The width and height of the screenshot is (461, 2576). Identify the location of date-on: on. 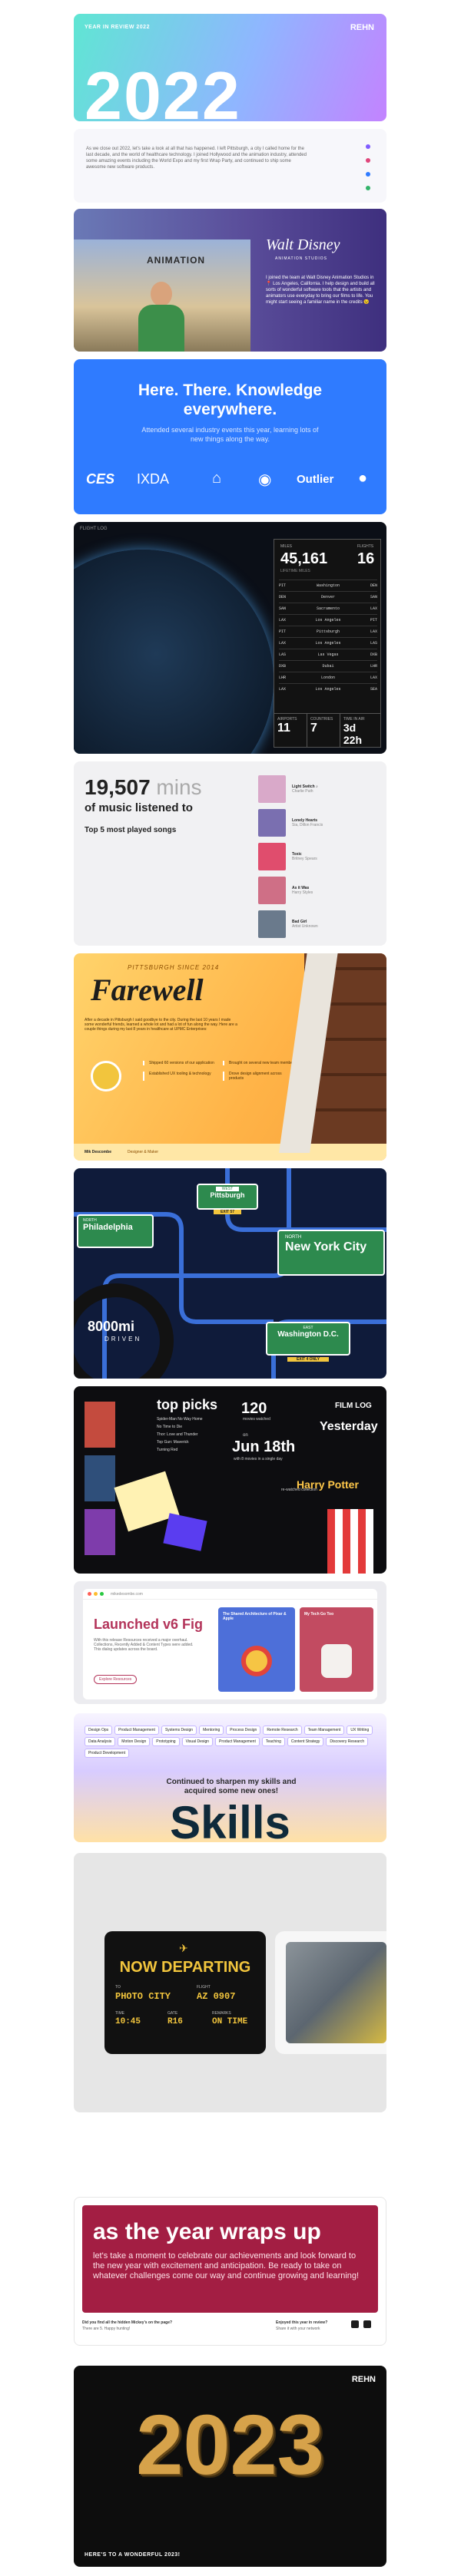
(245, 1435).